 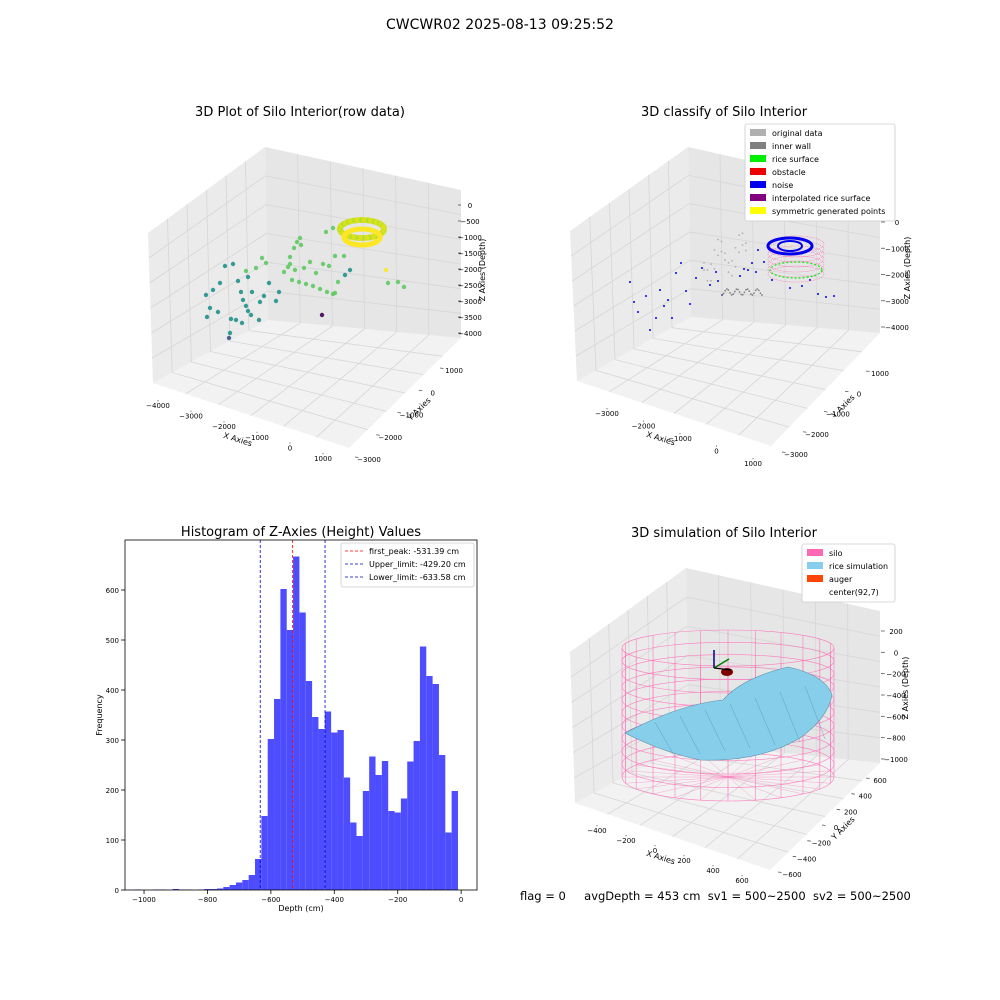 I want to click on panel3-x-tick-label: −600, so click(x=270, y=900).